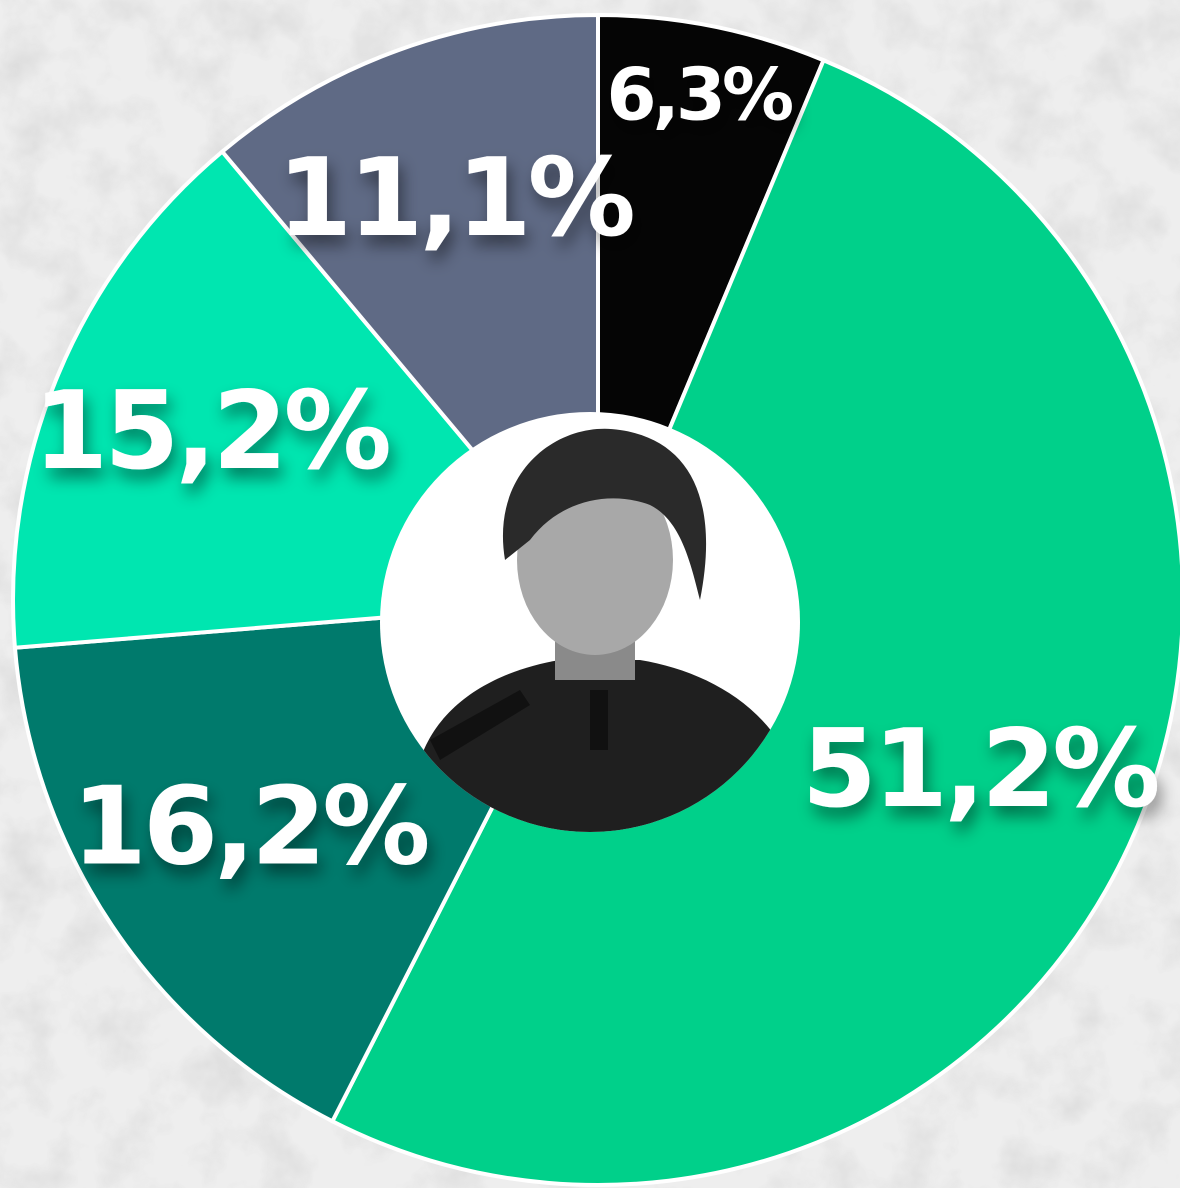  I want to click on center-photo, so click(590, 622).